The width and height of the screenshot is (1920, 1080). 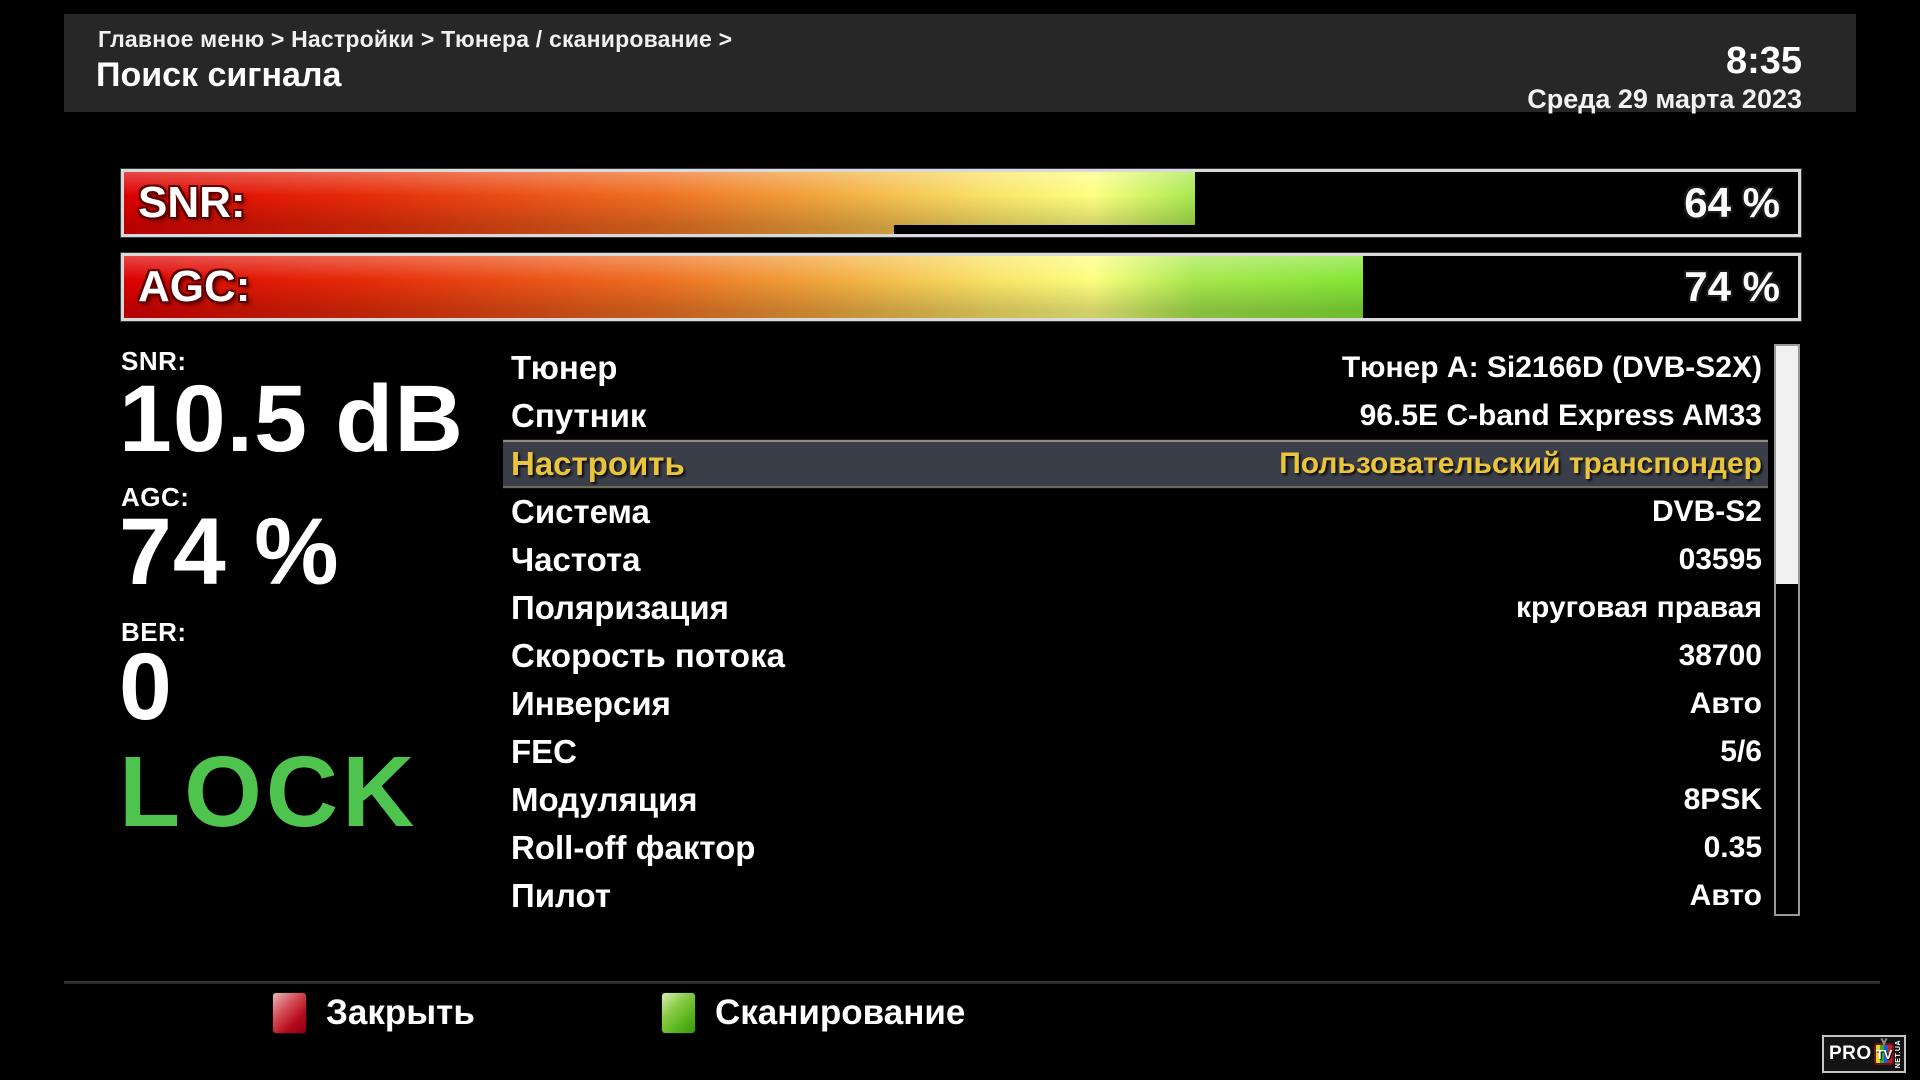 What do you see at coordinates (604, 799) in the screenshot?
I see `item-label: Модуляция` at bounding box center [604, 799].